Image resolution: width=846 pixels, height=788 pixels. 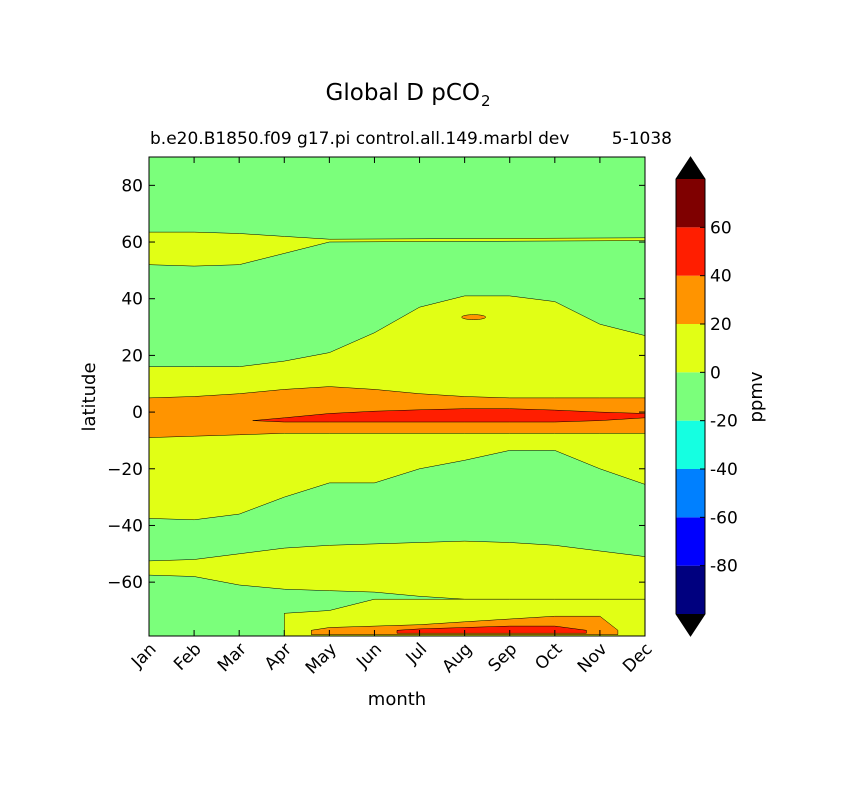 I want to click on colorbar-tick-label: 60, so click(x=721, y=228).